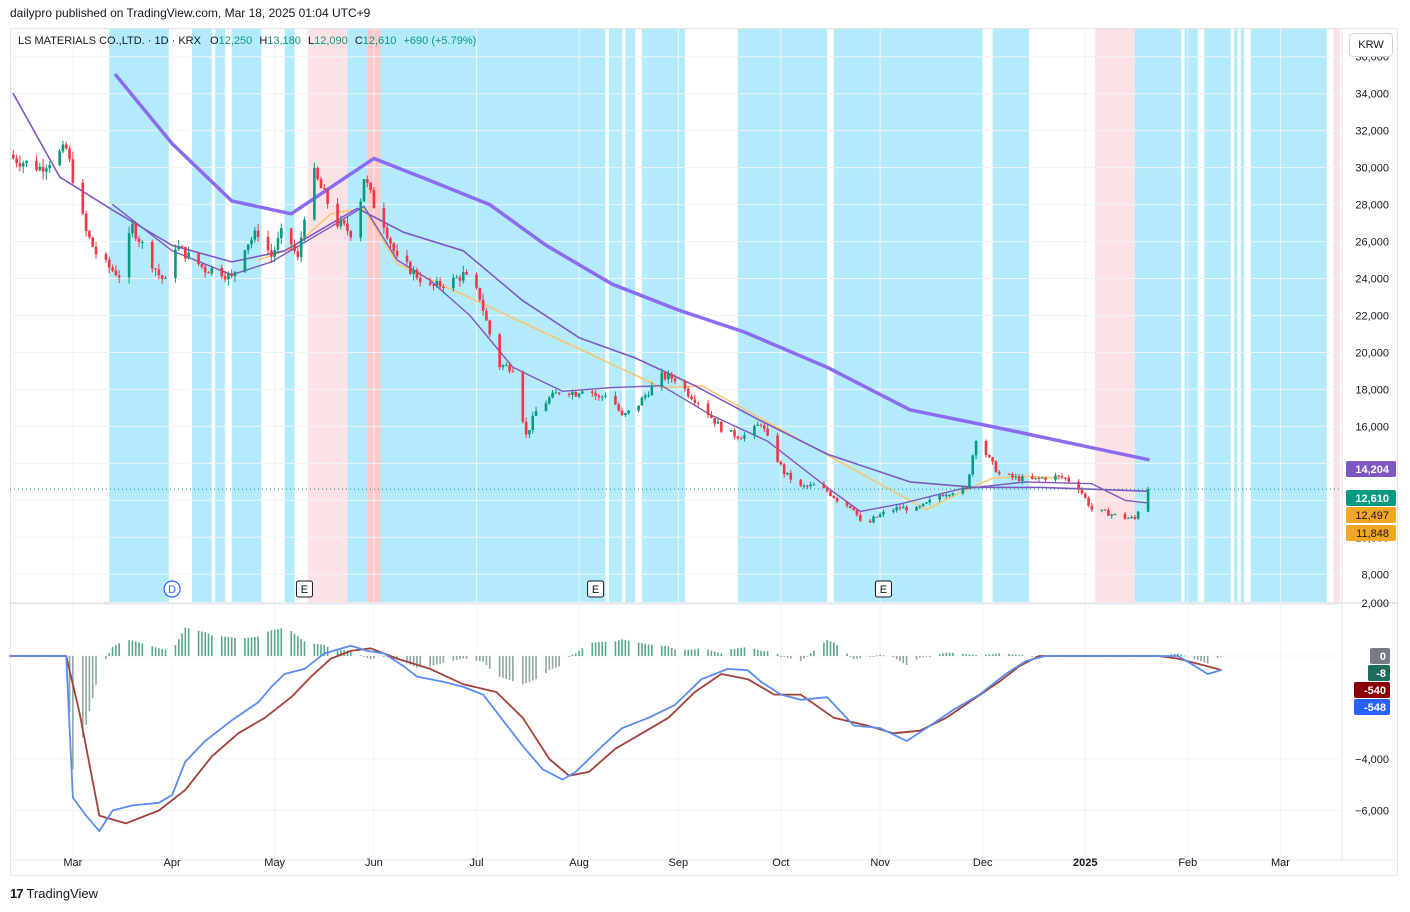 The image size is (1410, 912). Describe the element at coordinates (358, 41) in the screenshot. I see `legend-close-label: C` at that location.